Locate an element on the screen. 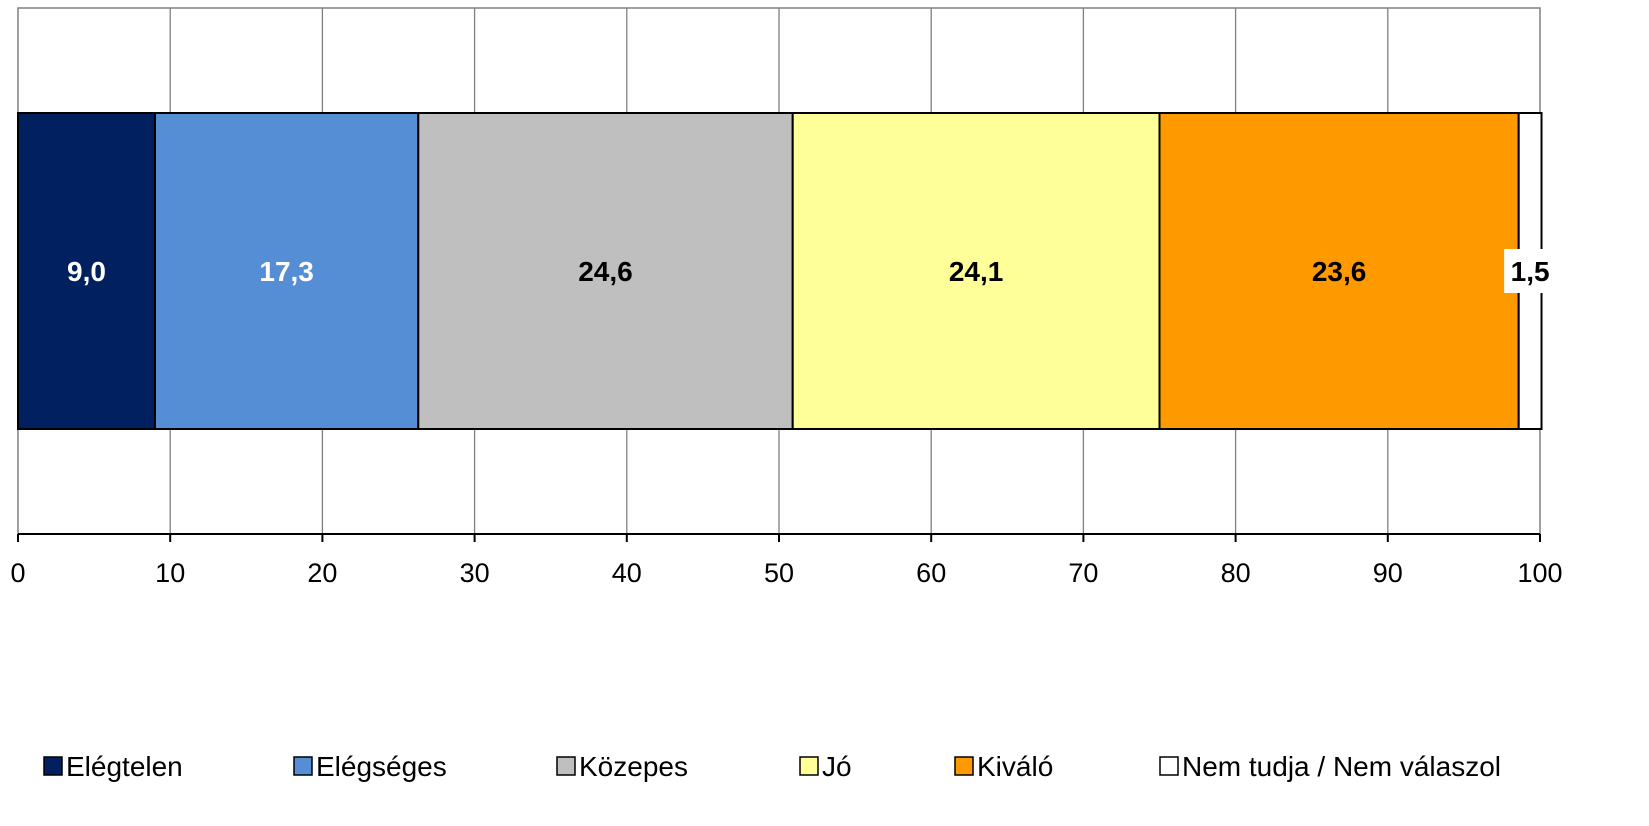 The height and width of the screenshot is (826, 1649). data-label: 9,0 is located at coordinates (86, 271).